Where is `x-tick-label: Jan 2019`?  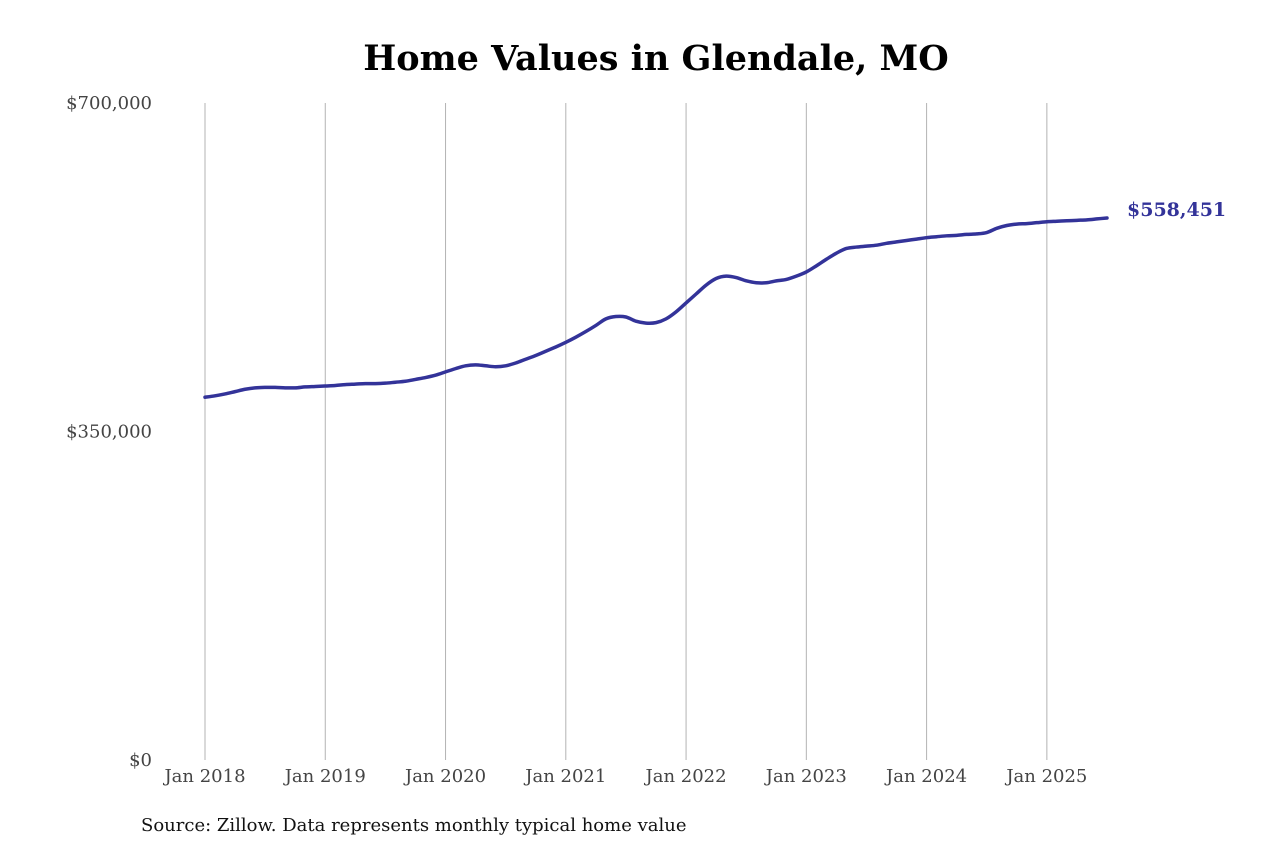
x-tick-label: Jan 2019 is located at coordinates (324, 776).